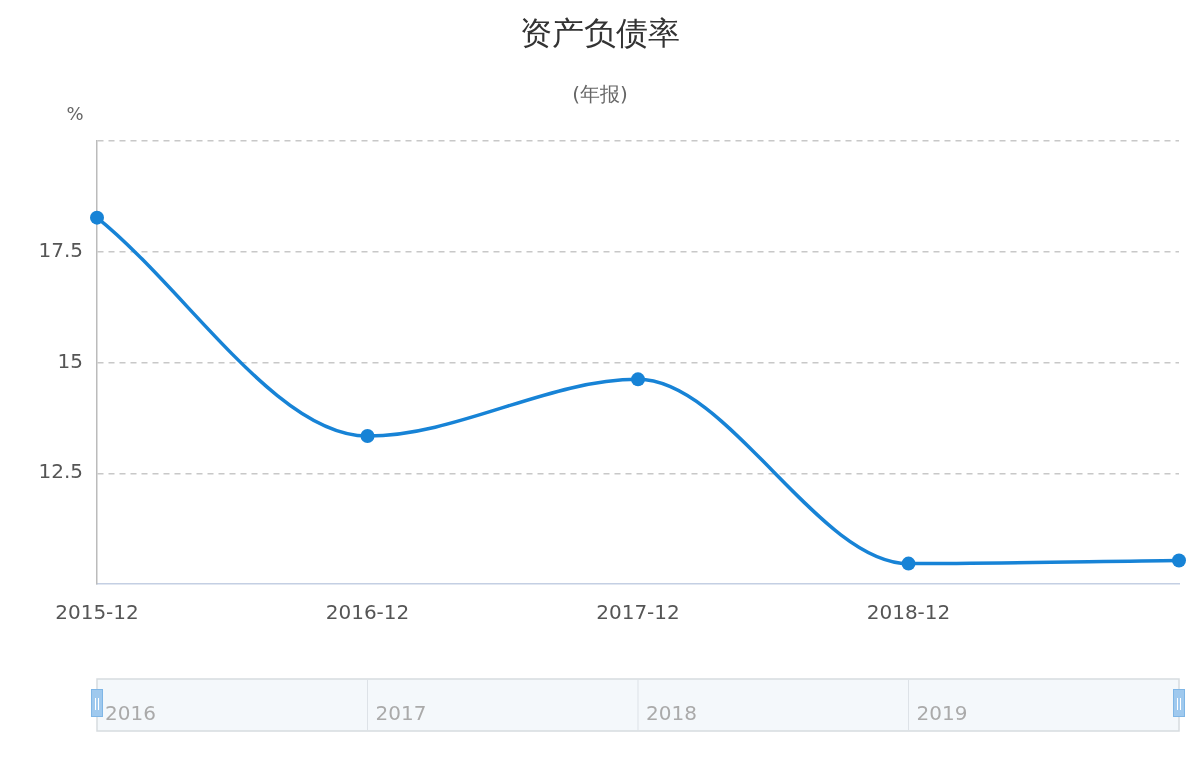  I want to click on y-axis-title: %, so click(75, 113).